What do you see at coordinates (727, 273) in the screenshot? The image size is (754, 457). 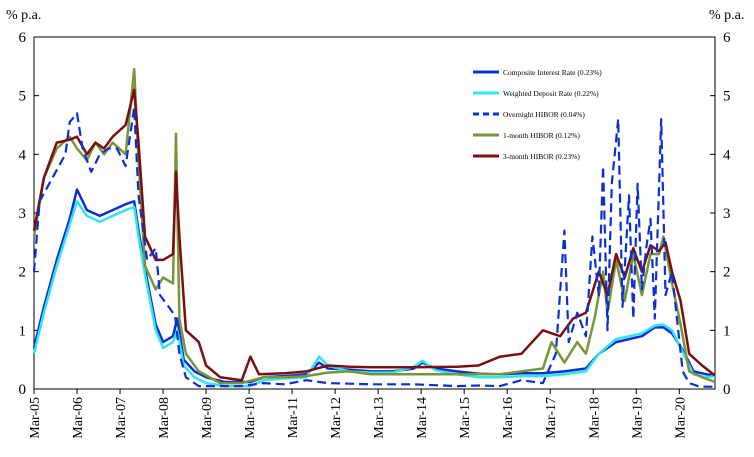 I see `y-tick-label-right: 2` at bounding box center [727, 273].